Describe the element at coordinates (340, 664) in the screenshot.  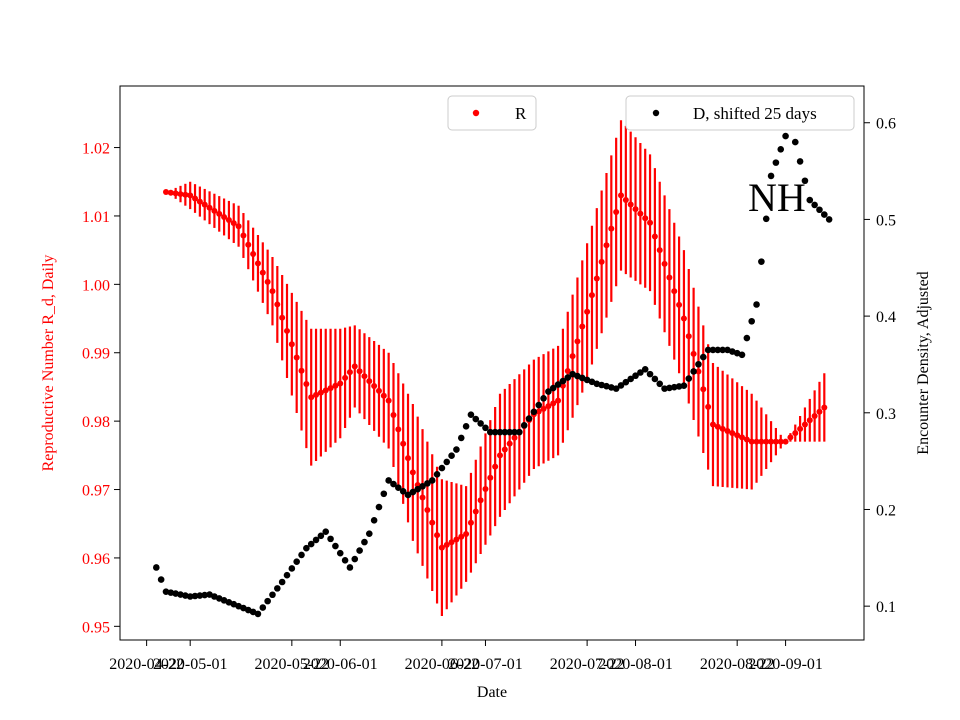
I see `x-tick-label: 2020-06-01` at that location.